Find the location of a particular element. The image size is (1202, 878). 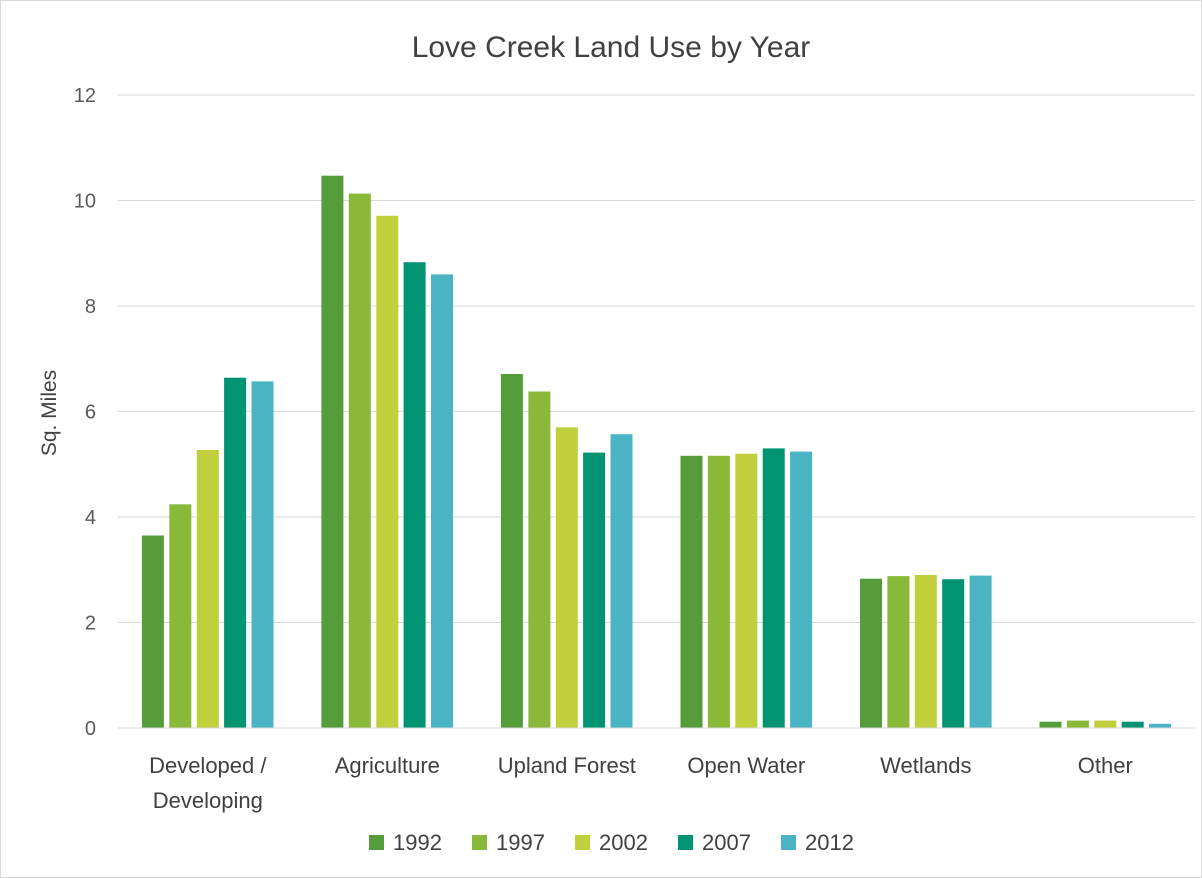

y-axis-ticks: 0 2 4 6 8 10 12 is located at coordinates (85, 412).